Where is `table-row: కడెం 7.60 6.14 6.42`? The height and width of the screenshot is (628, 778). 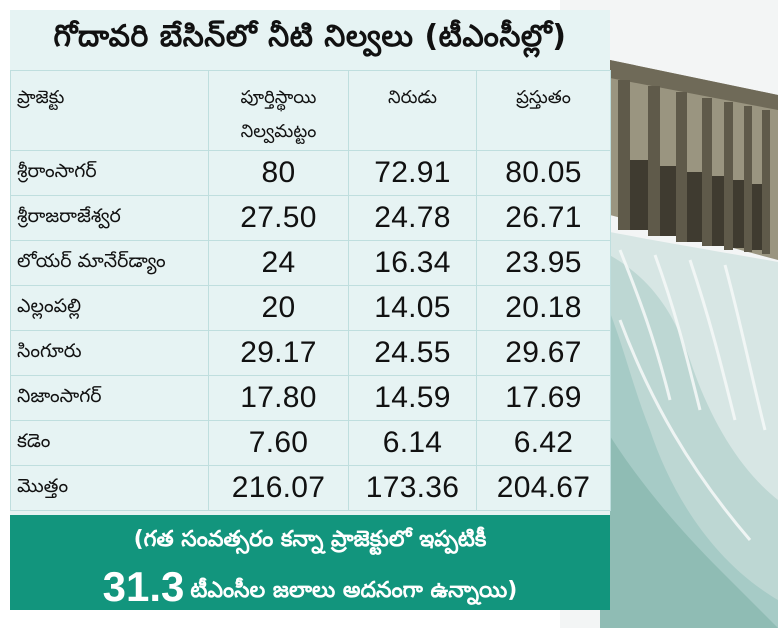 table-row: కడెం 7.60 6.14 6.42 is located at coordinates (310, 443).